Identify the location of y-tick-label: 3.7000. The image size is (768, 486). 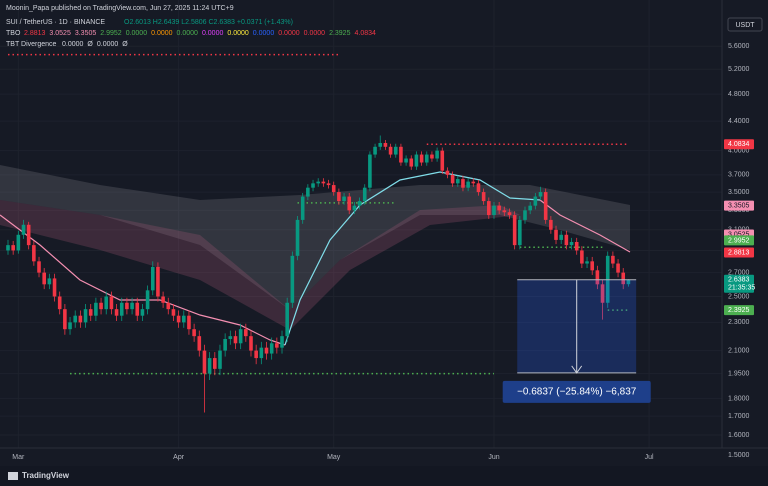
(739, 175).